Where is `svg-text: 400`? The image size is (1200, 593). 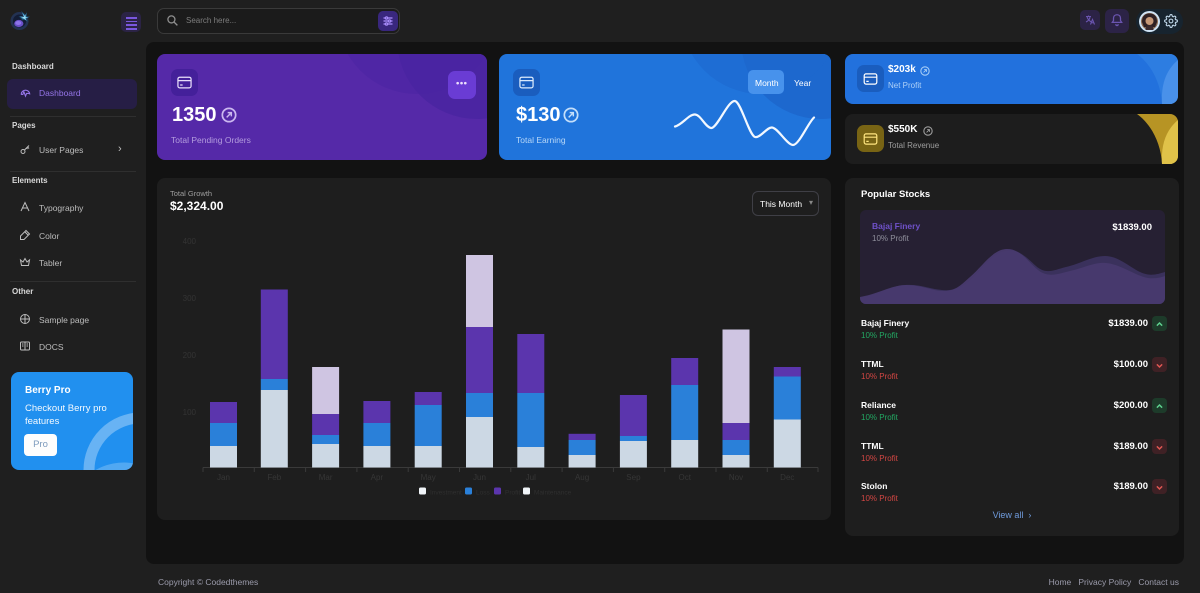
svg-text: 400 is located at coordinates (190, 241).